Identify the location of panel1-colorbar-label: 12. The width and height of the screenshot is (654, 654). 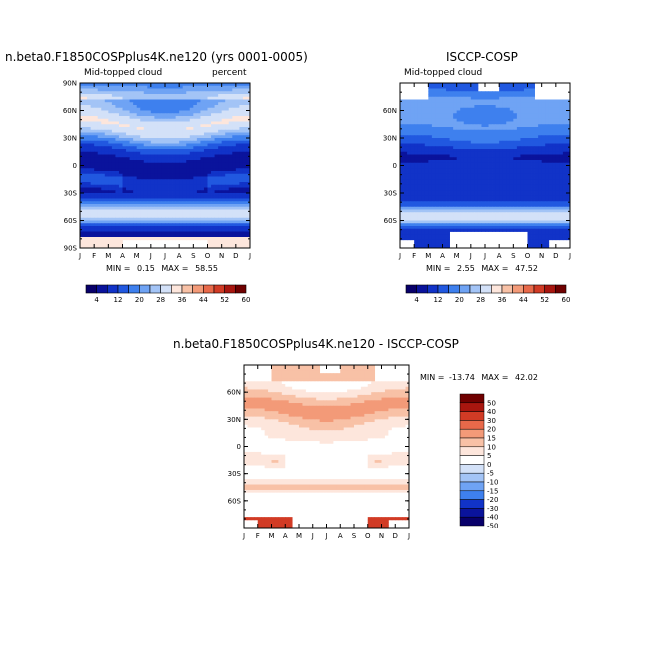
(118, 300).